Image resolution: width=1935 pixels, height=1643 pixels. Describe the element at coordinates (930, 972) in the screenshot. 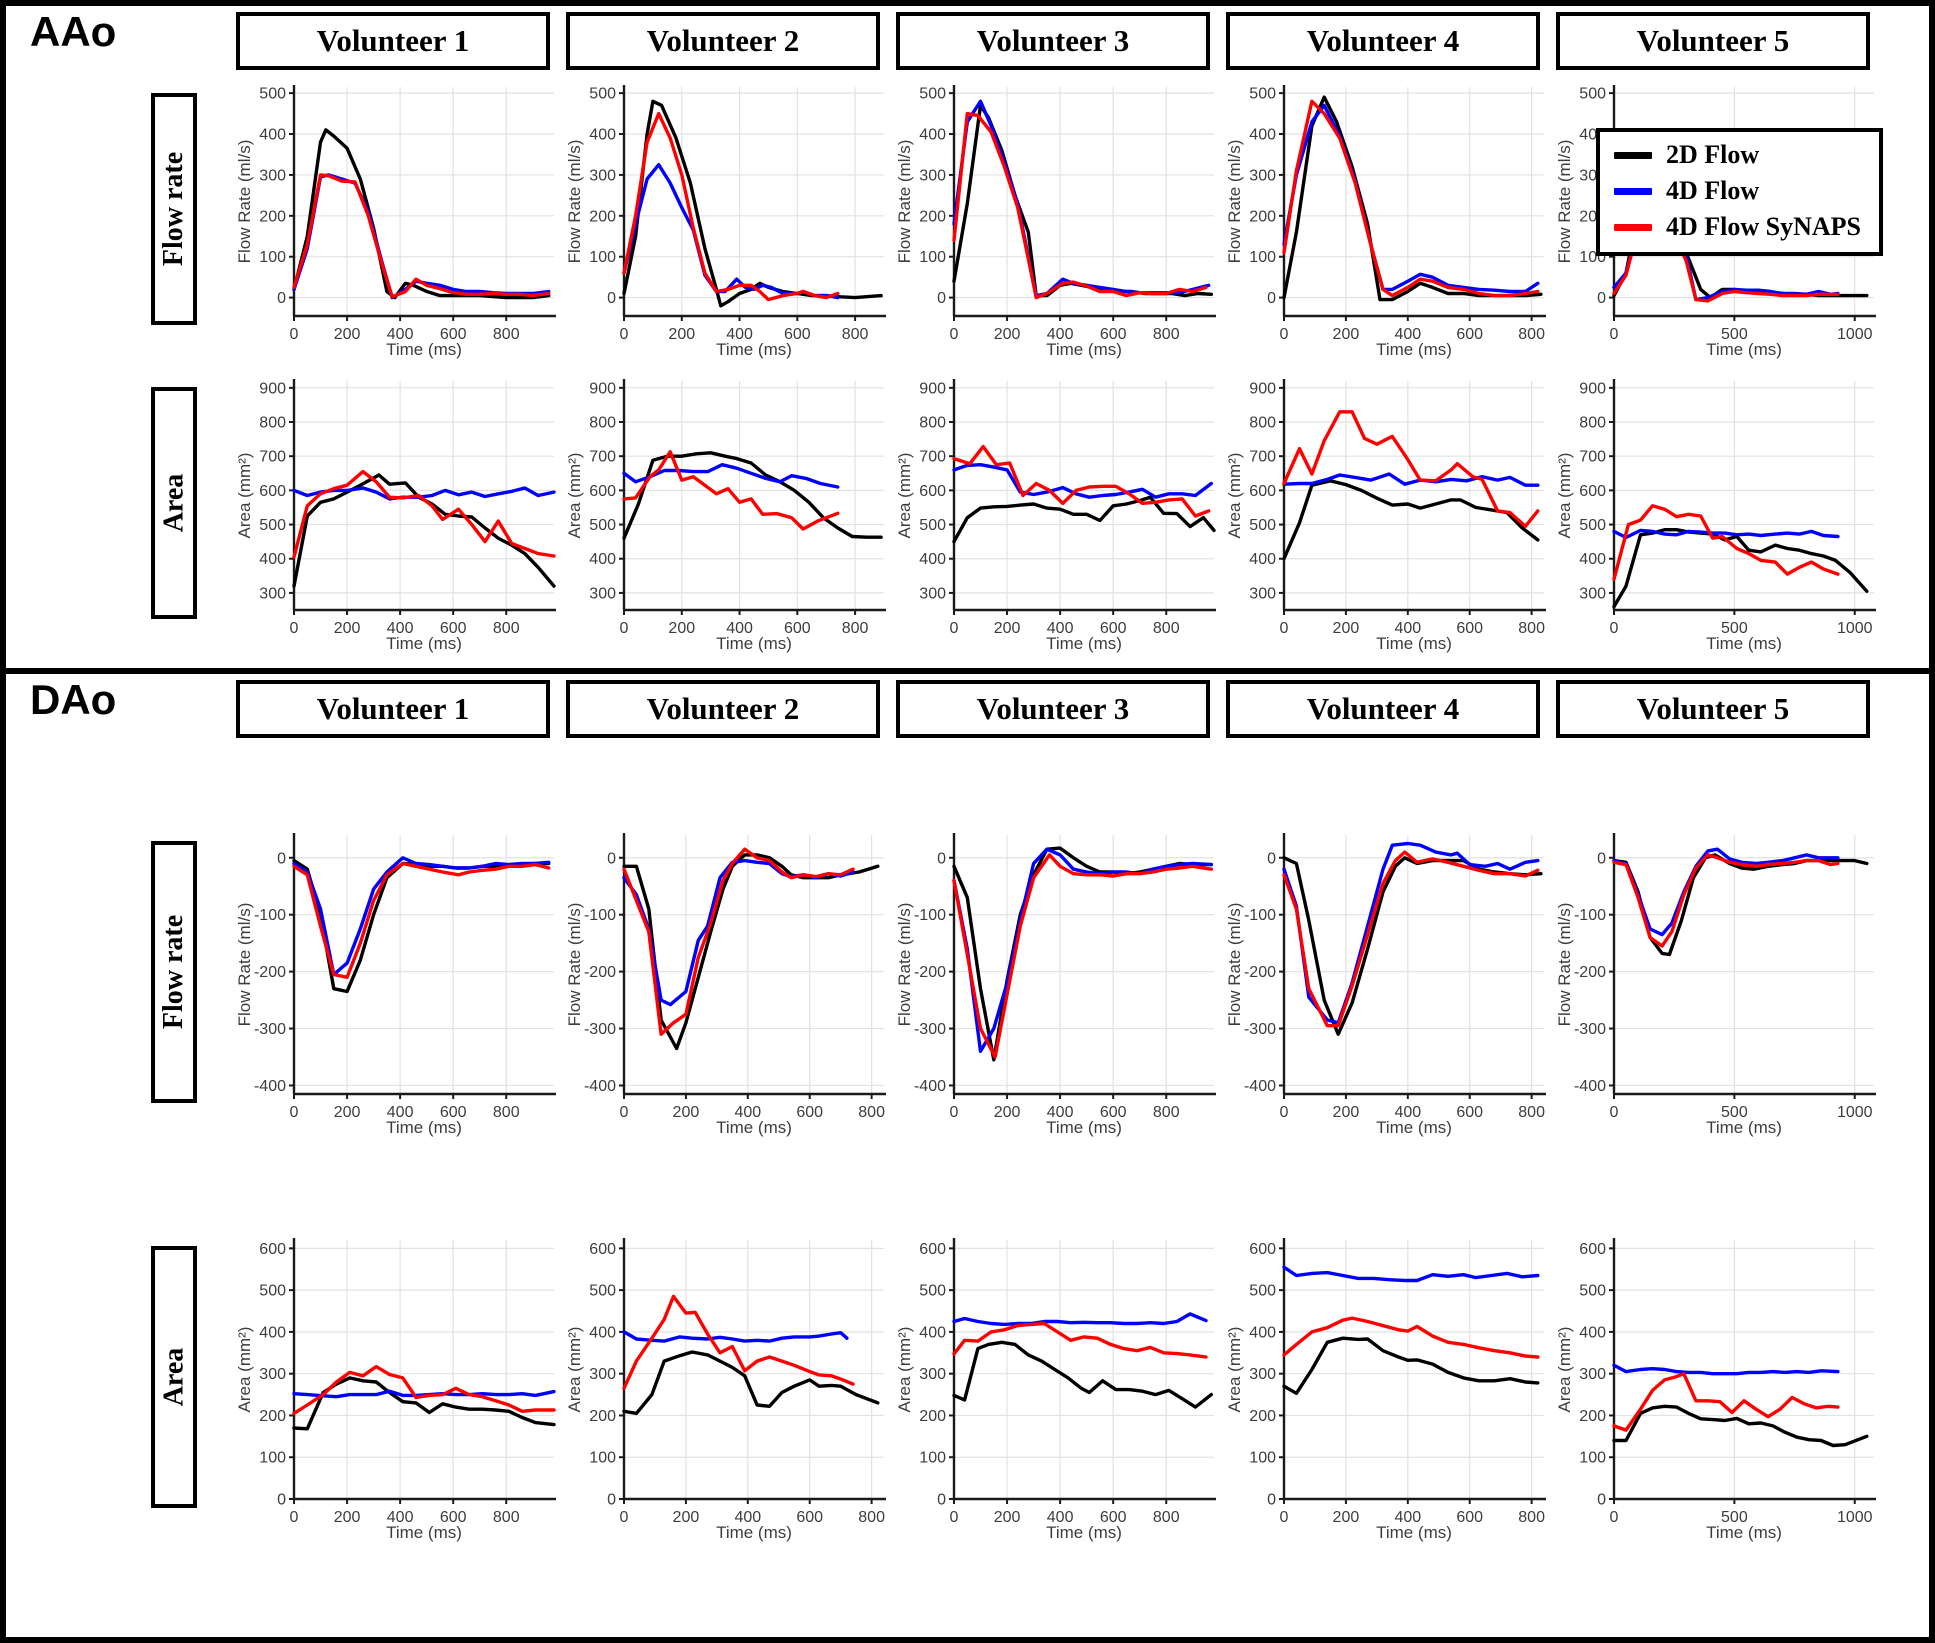

I see `y-tick-label: -200` at that location.